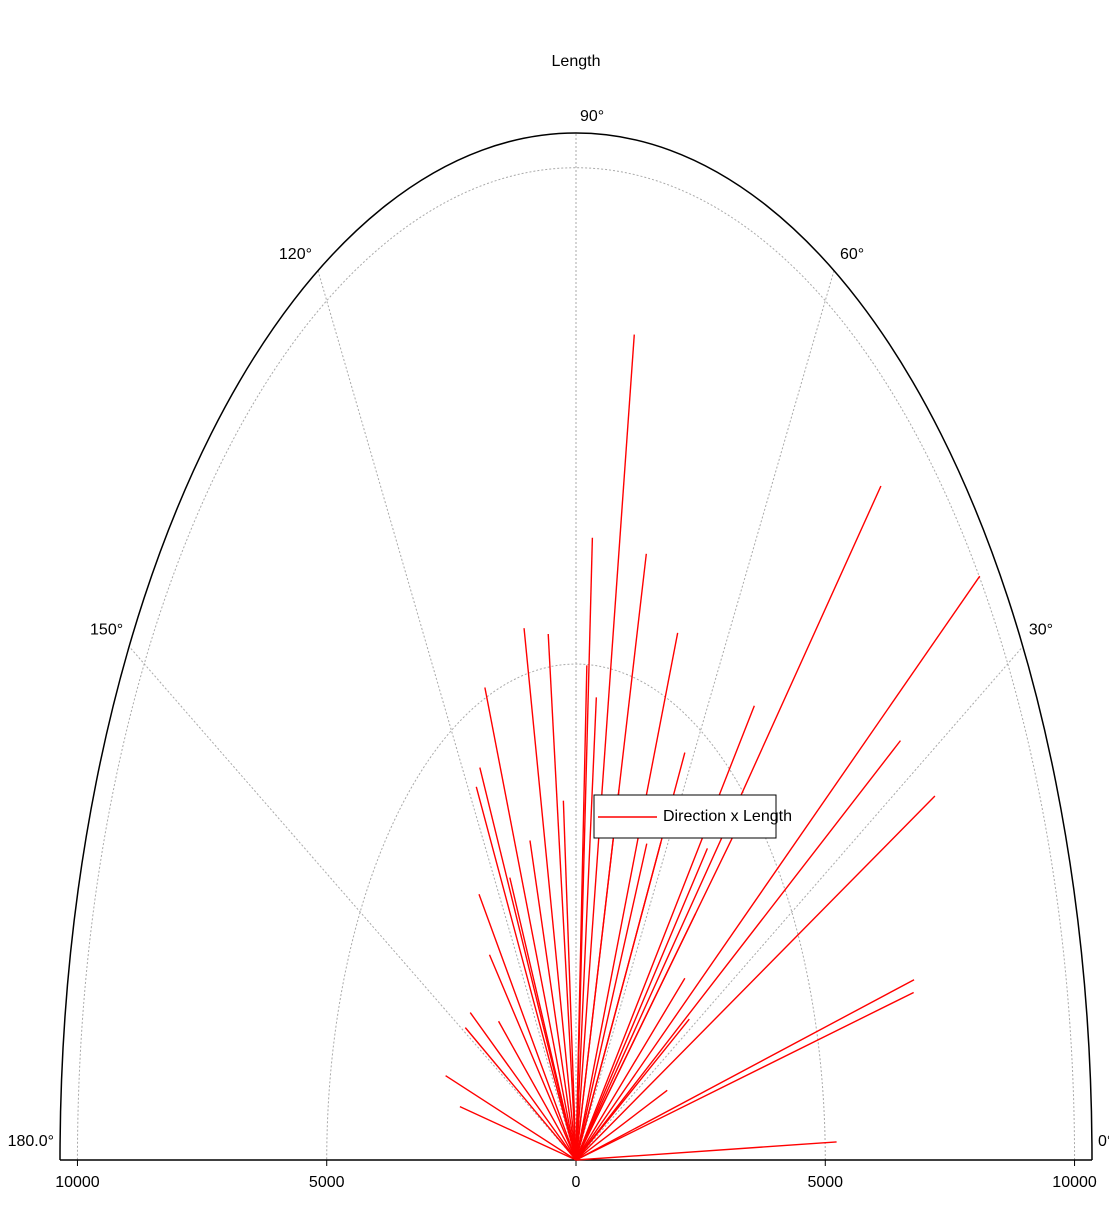 The image size is (1109, 1227). I want to click on theta-tick-label: 0°, so click(1103, 1141).